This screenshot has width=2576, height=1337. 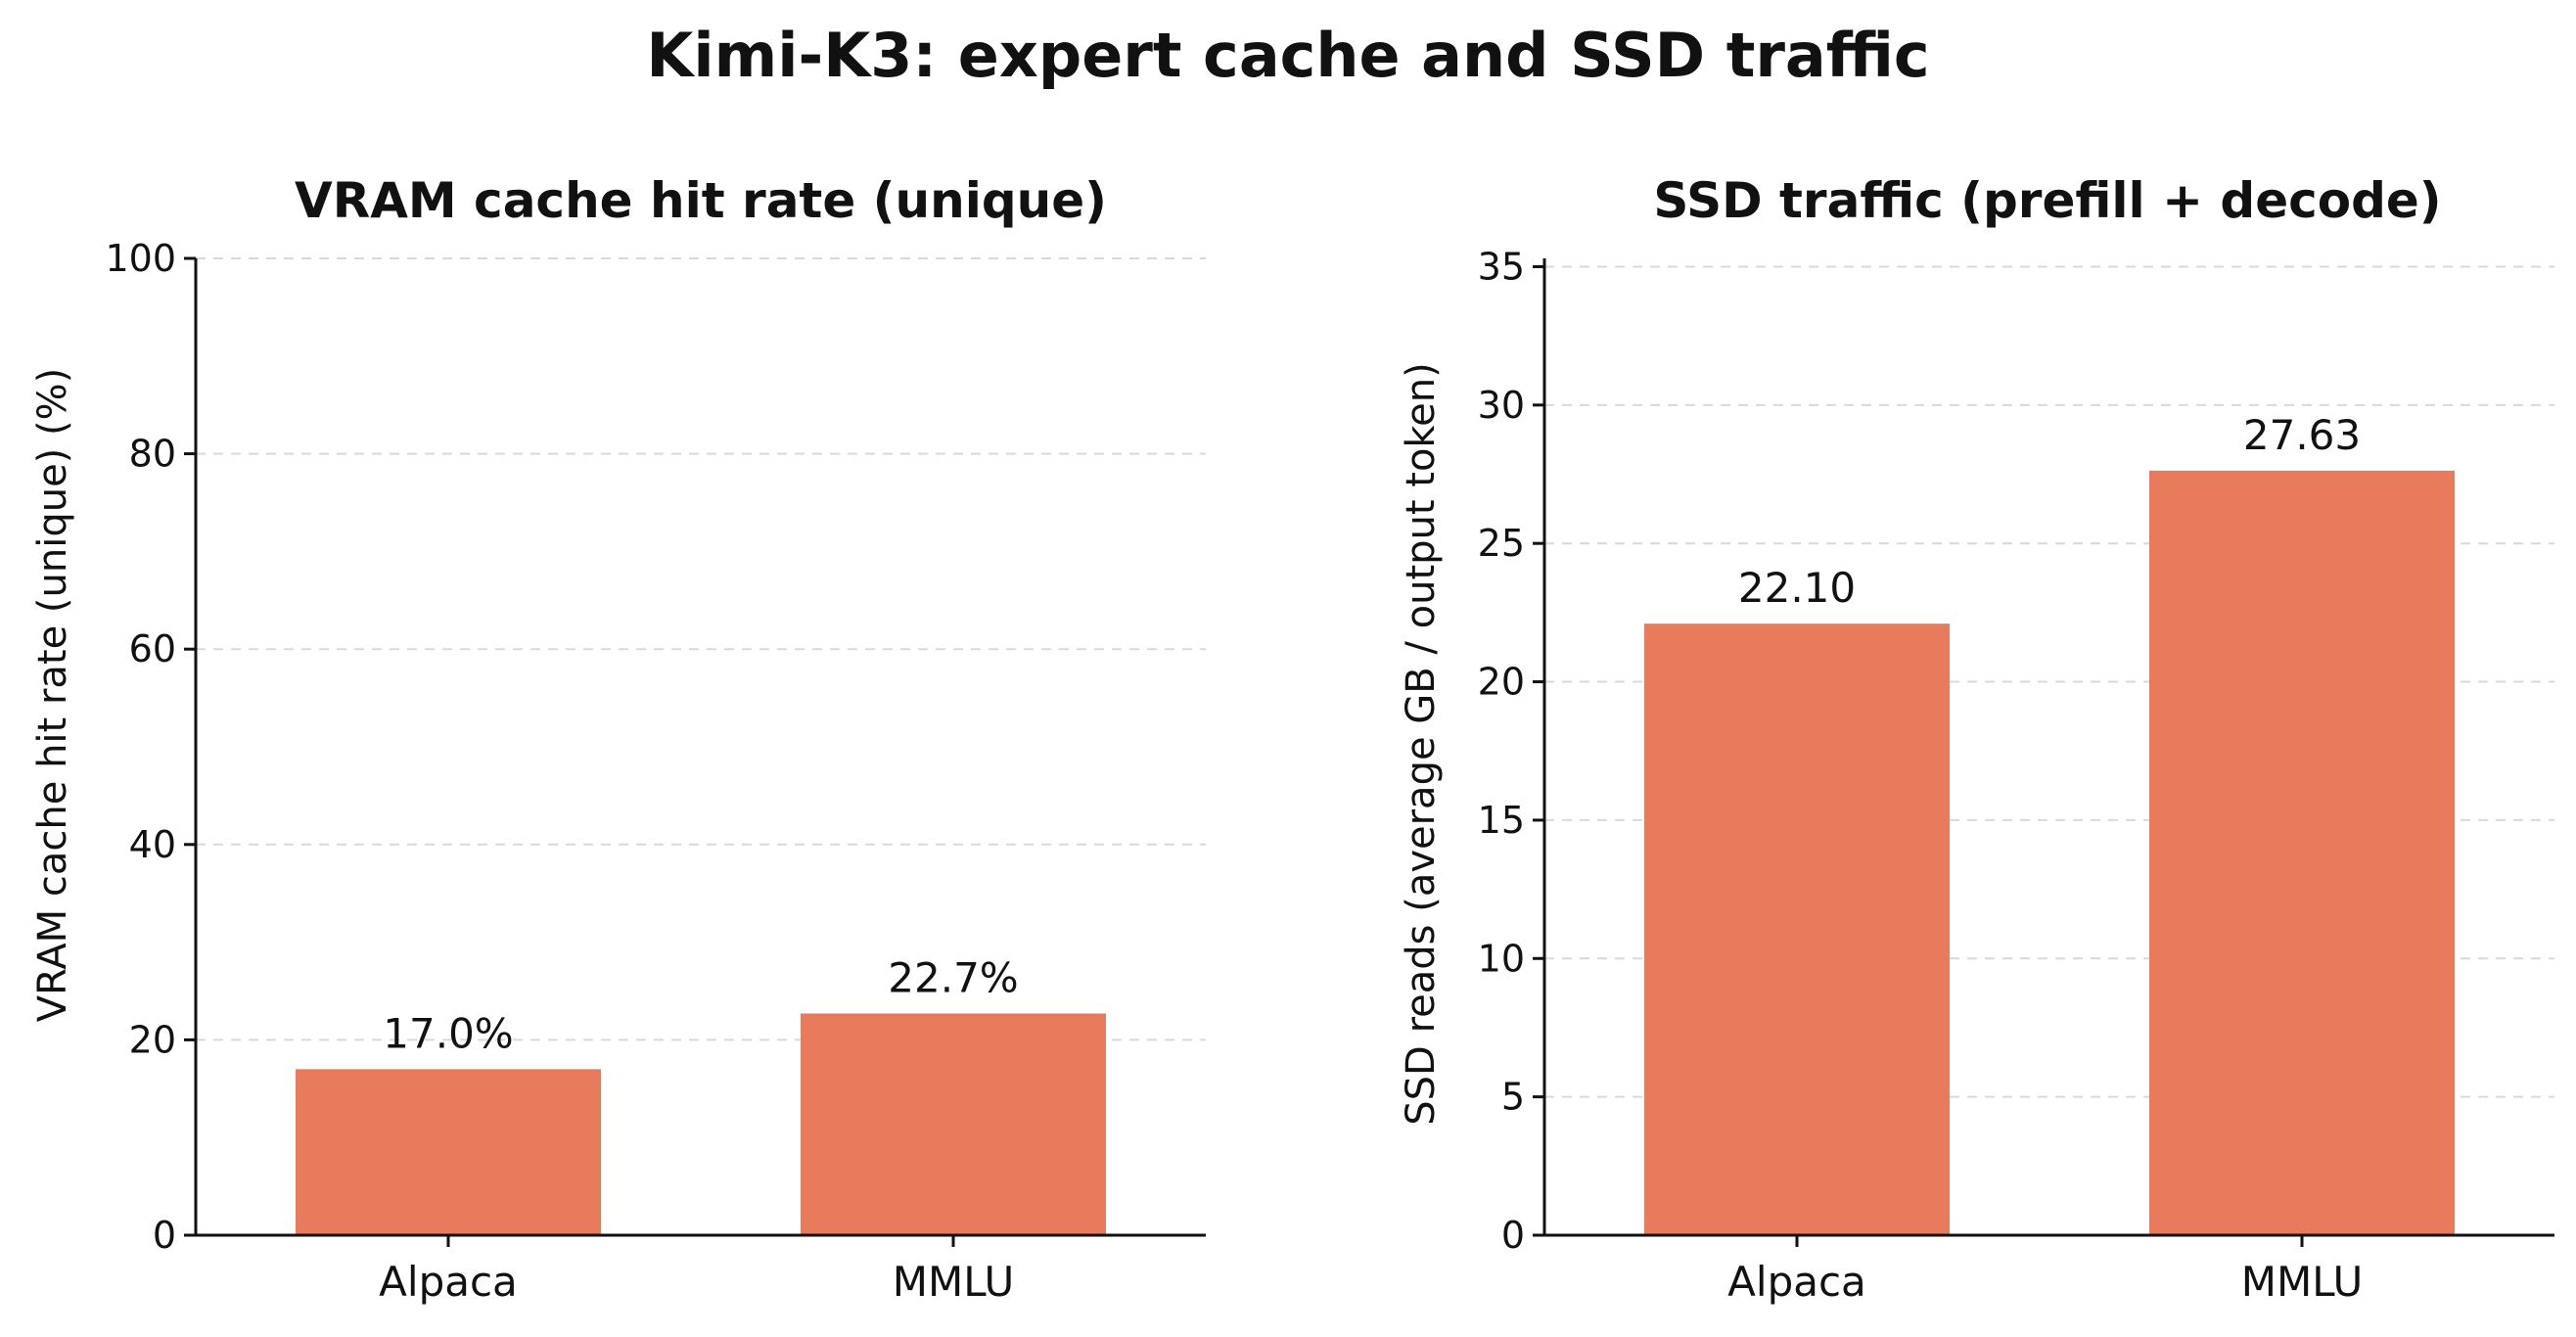 What do you see at coordinates (953, 977) in the screenshot?
I see `data-label: 22.7%` at bounding box center [953, 977].